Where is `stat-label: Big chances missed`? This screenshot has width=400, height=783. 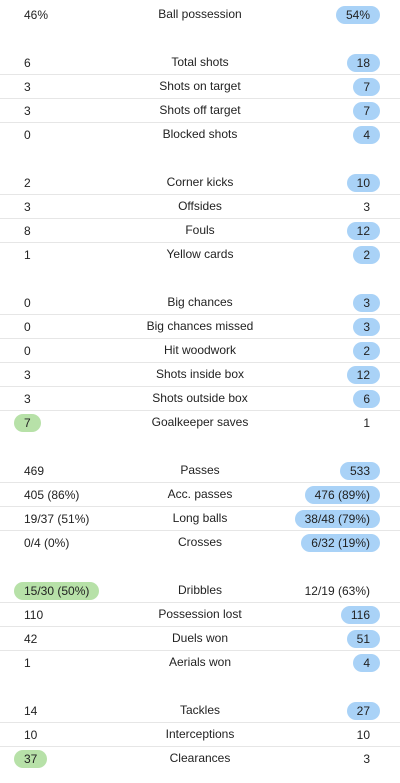 stat-label: Big chances missed is located at coordinates (200, 326).